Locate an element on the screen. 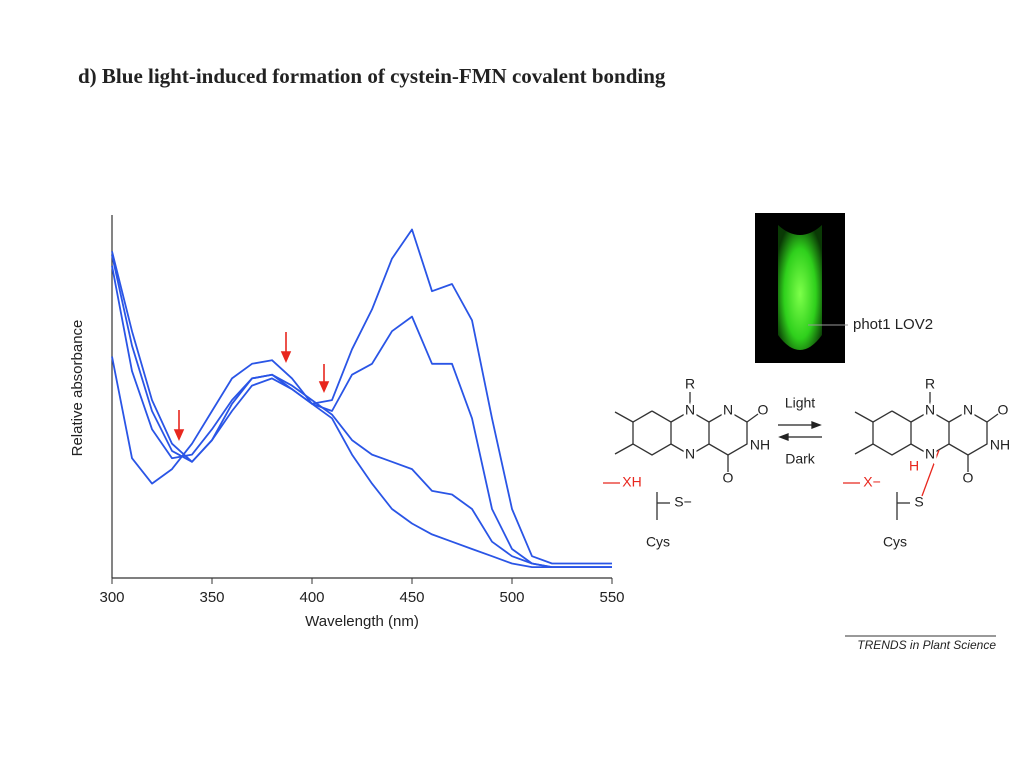 Image resolution: width=1024 pixels, height=768 pixels. atom-label: S is located at coordinates (918, 502).